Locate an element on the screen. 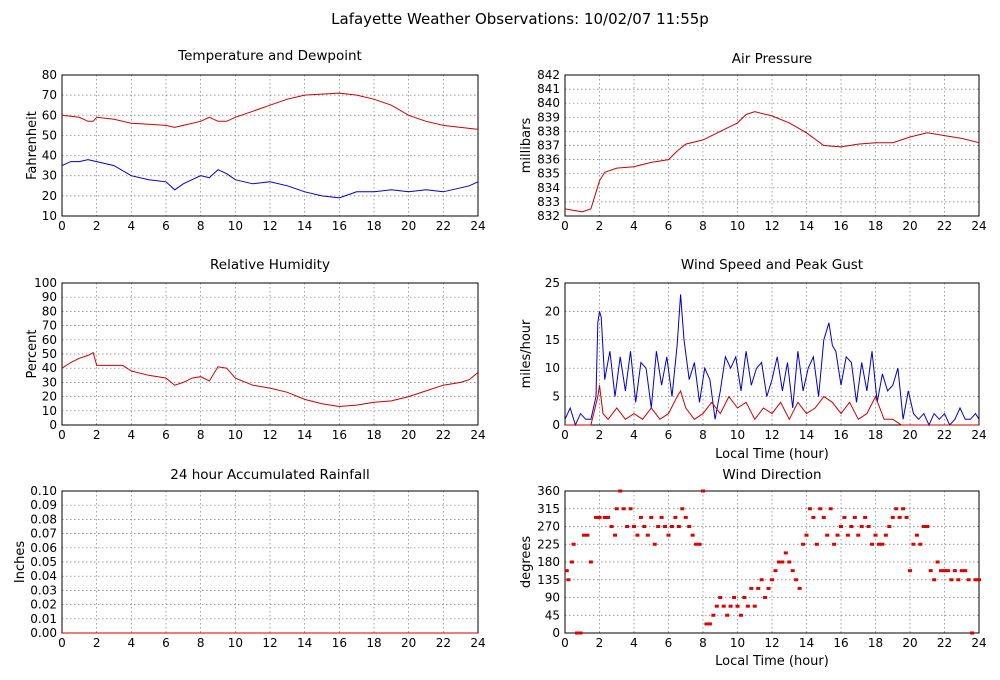  x-tick-label: 20 is located at coordinates (909, 435).